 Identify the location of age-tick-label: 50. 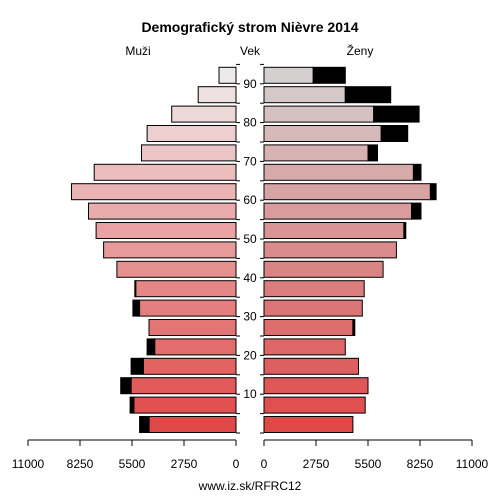
(250, 239).